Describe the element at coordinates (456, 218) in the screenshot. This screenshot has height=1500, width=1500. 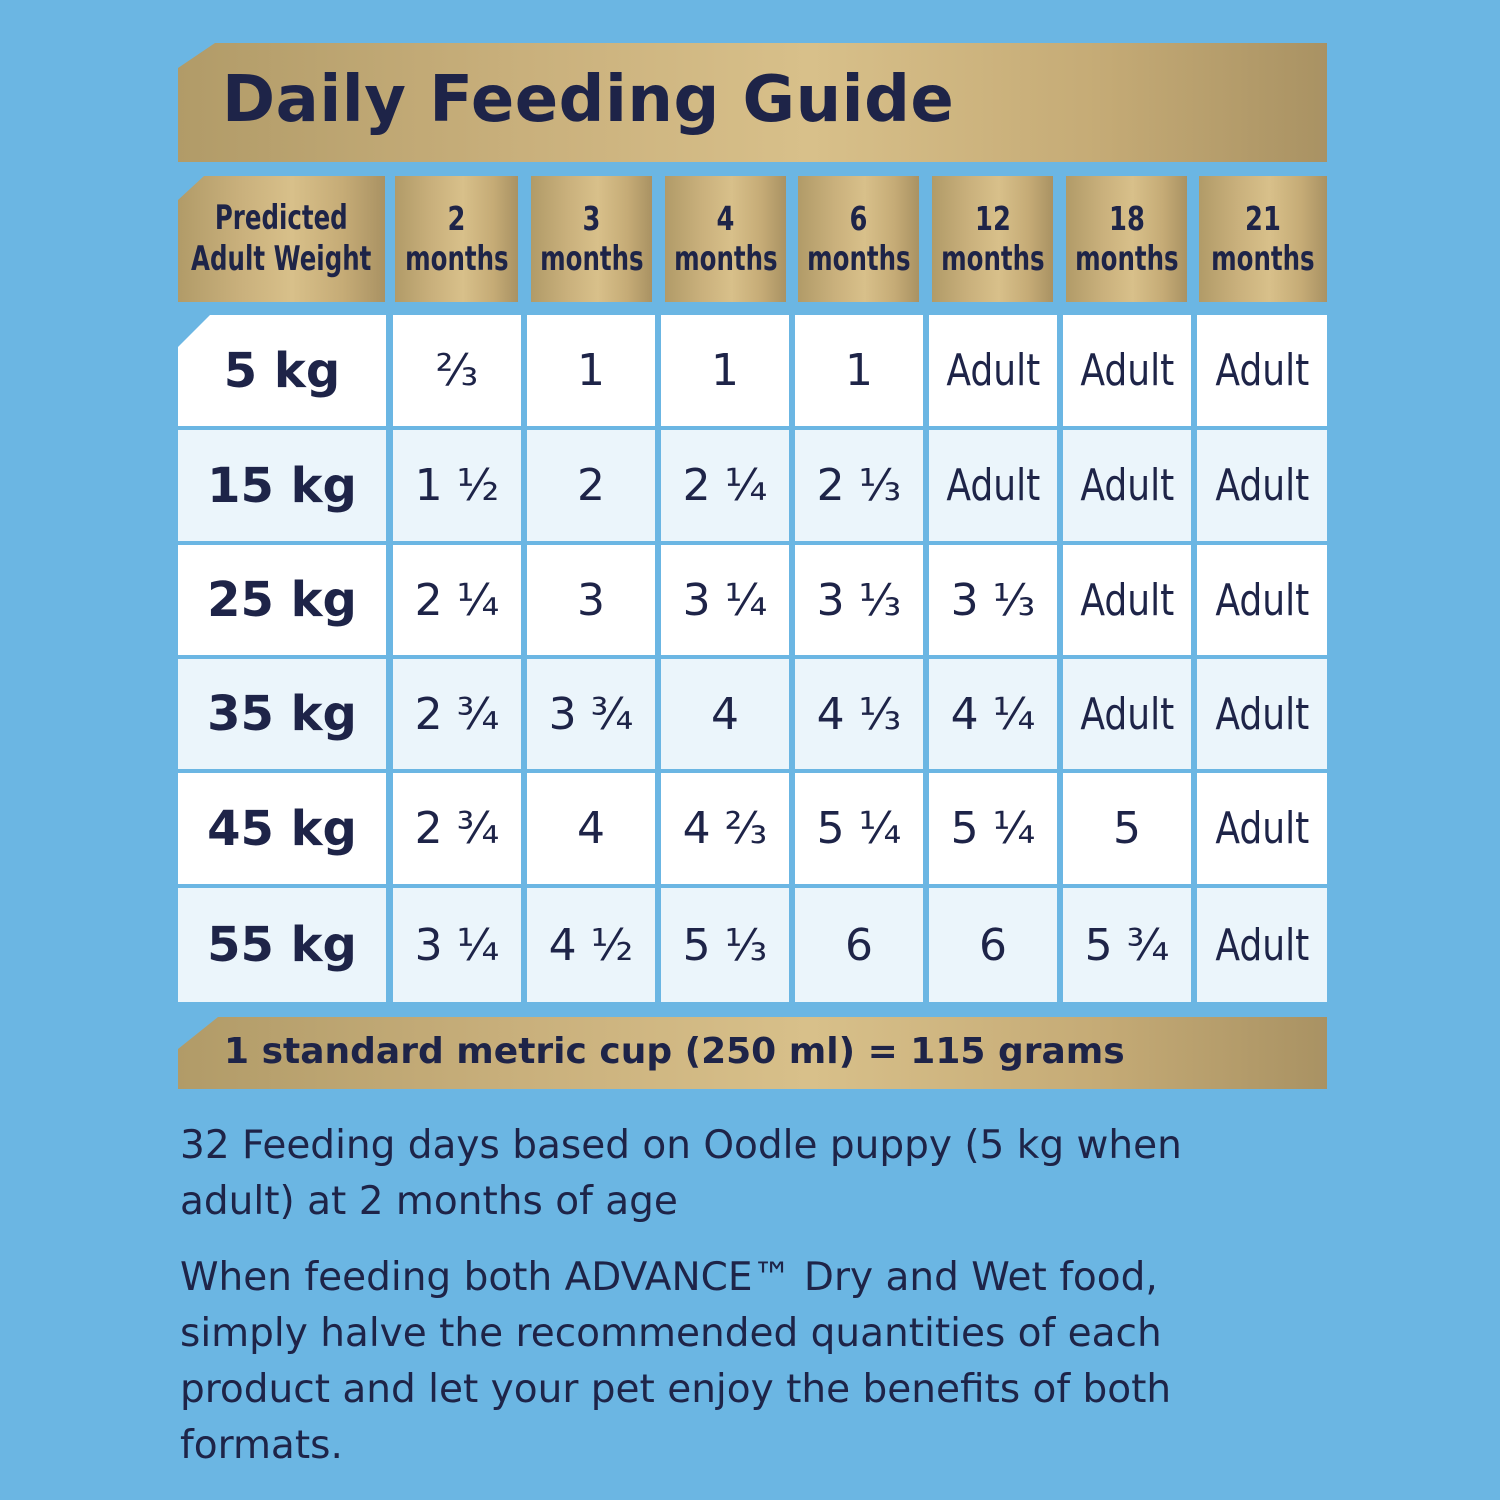
I see `header-age-number: 2` at that location.